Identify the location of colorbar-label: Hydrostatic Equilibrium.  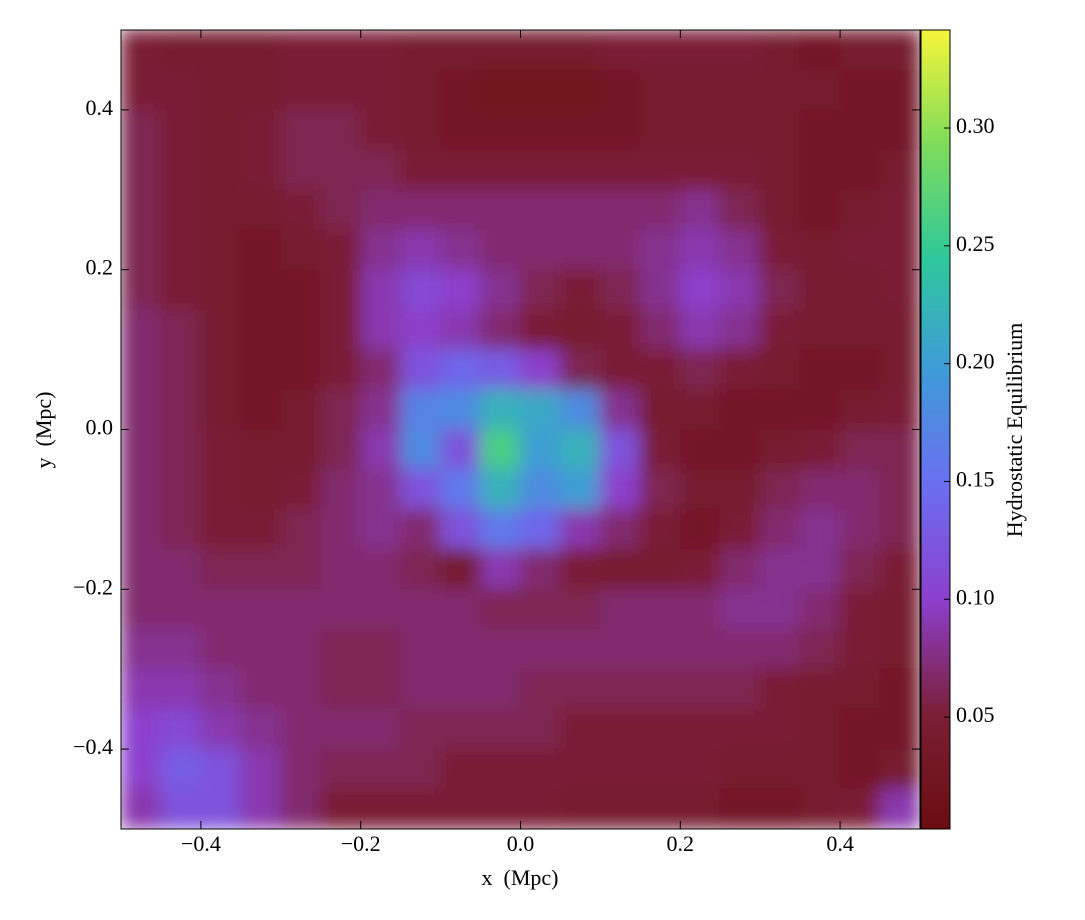
(1014, 430).